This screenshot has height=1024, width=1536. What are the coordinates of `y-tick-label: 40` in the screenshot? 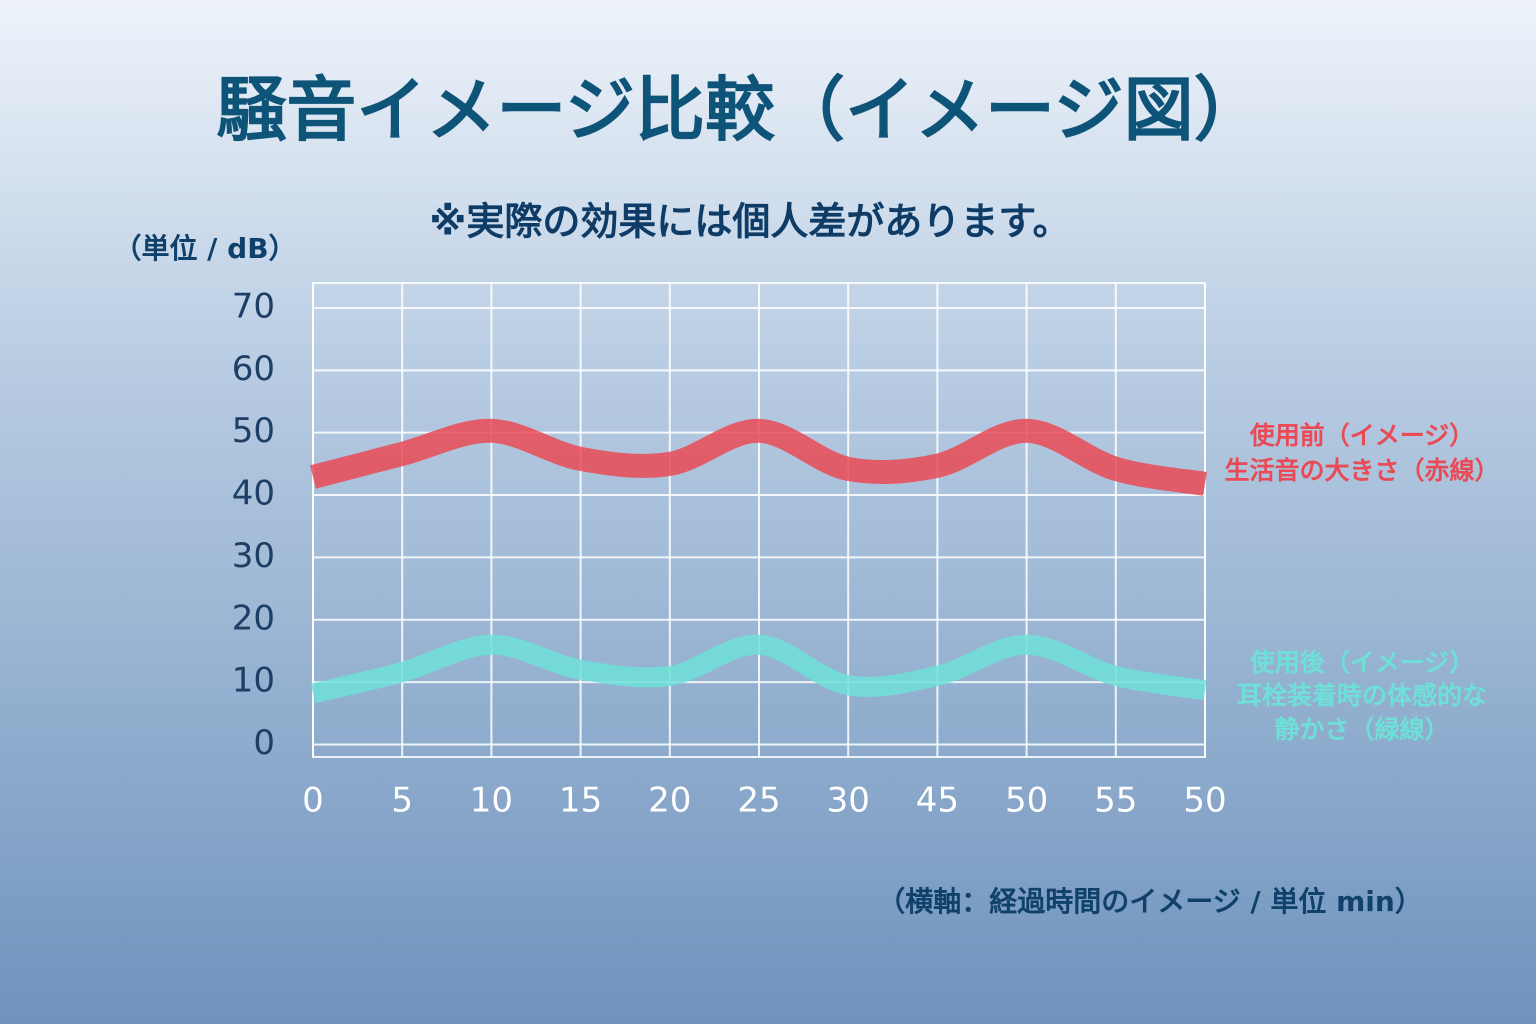 It's located at (253, 494).